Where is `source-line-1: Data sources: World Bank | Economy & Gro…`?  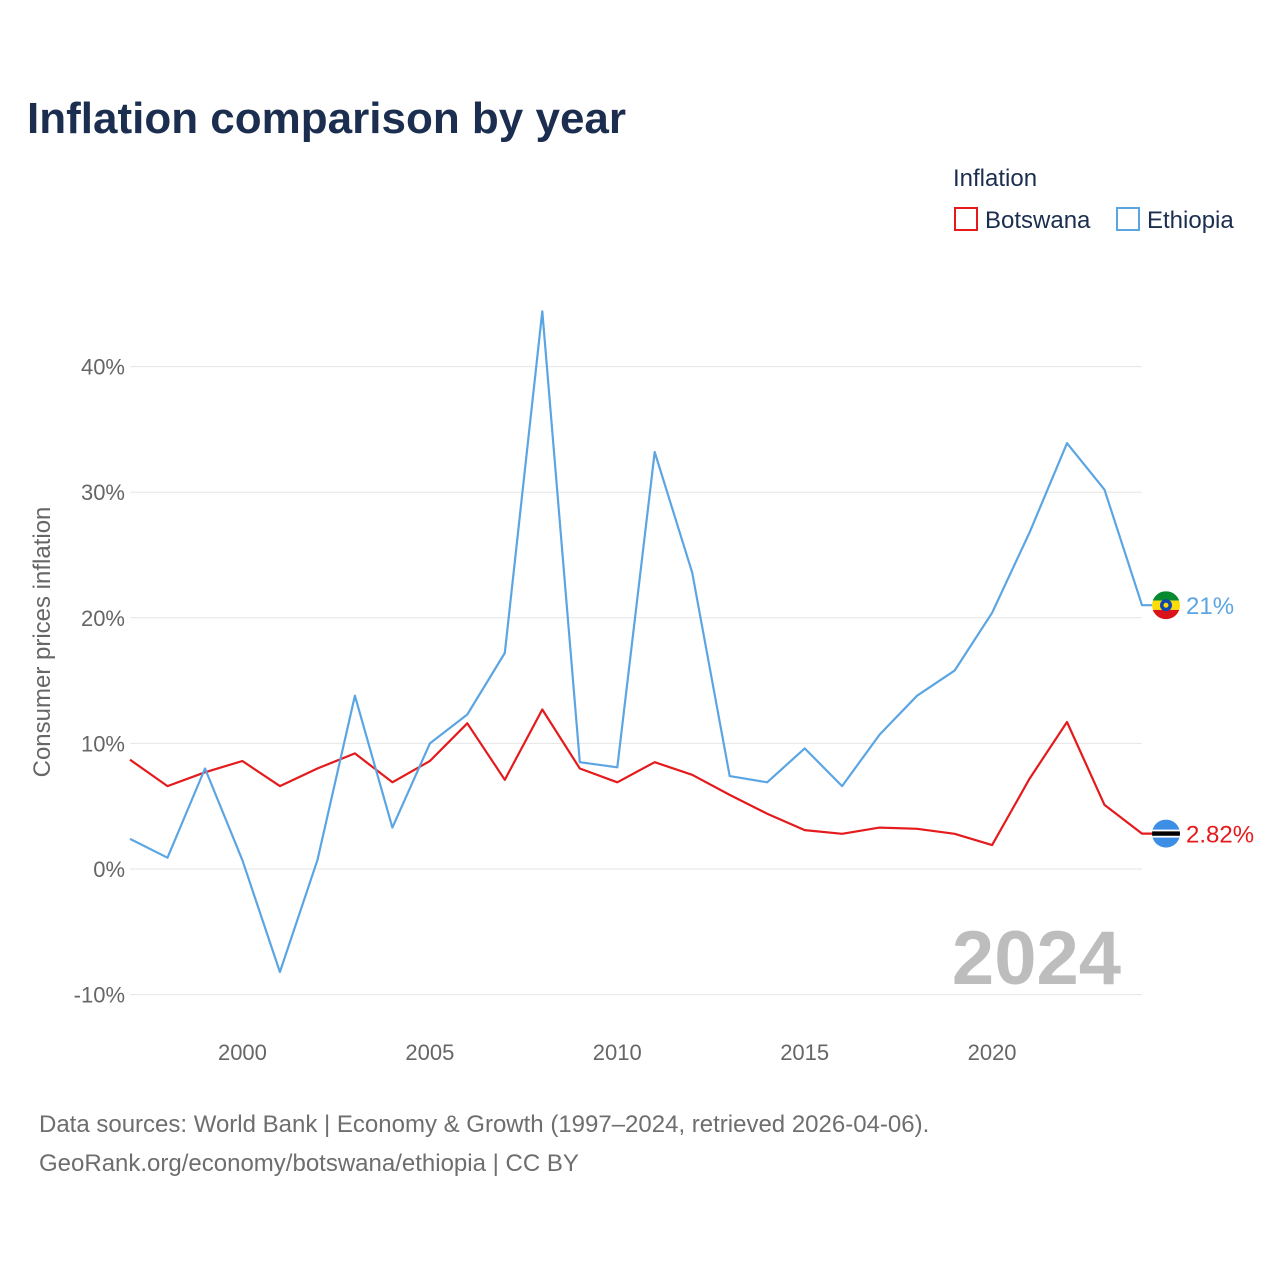 source-line-1: Data sources: World Bank | Economy & Gro… is located at coordinates (484, 1124).